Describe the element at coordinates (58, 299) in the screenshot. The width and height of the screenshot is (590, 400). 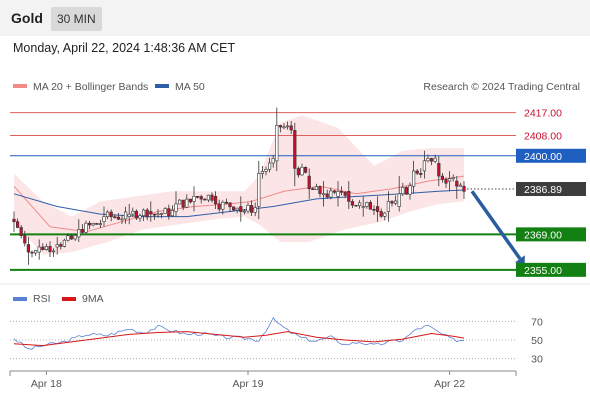
I see `rsi-legend: RSI 9MA` at that location.